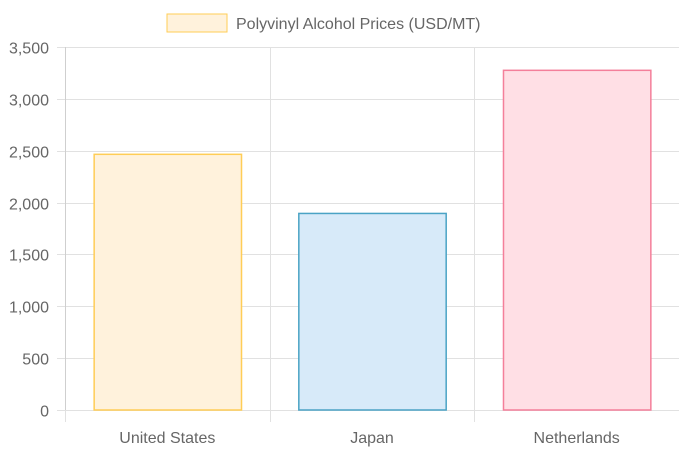 The image size is (679, 453). Describe the element at coordinates (29, 205) in the screenshot. I see `y-tick-label: 2,000` at that location.